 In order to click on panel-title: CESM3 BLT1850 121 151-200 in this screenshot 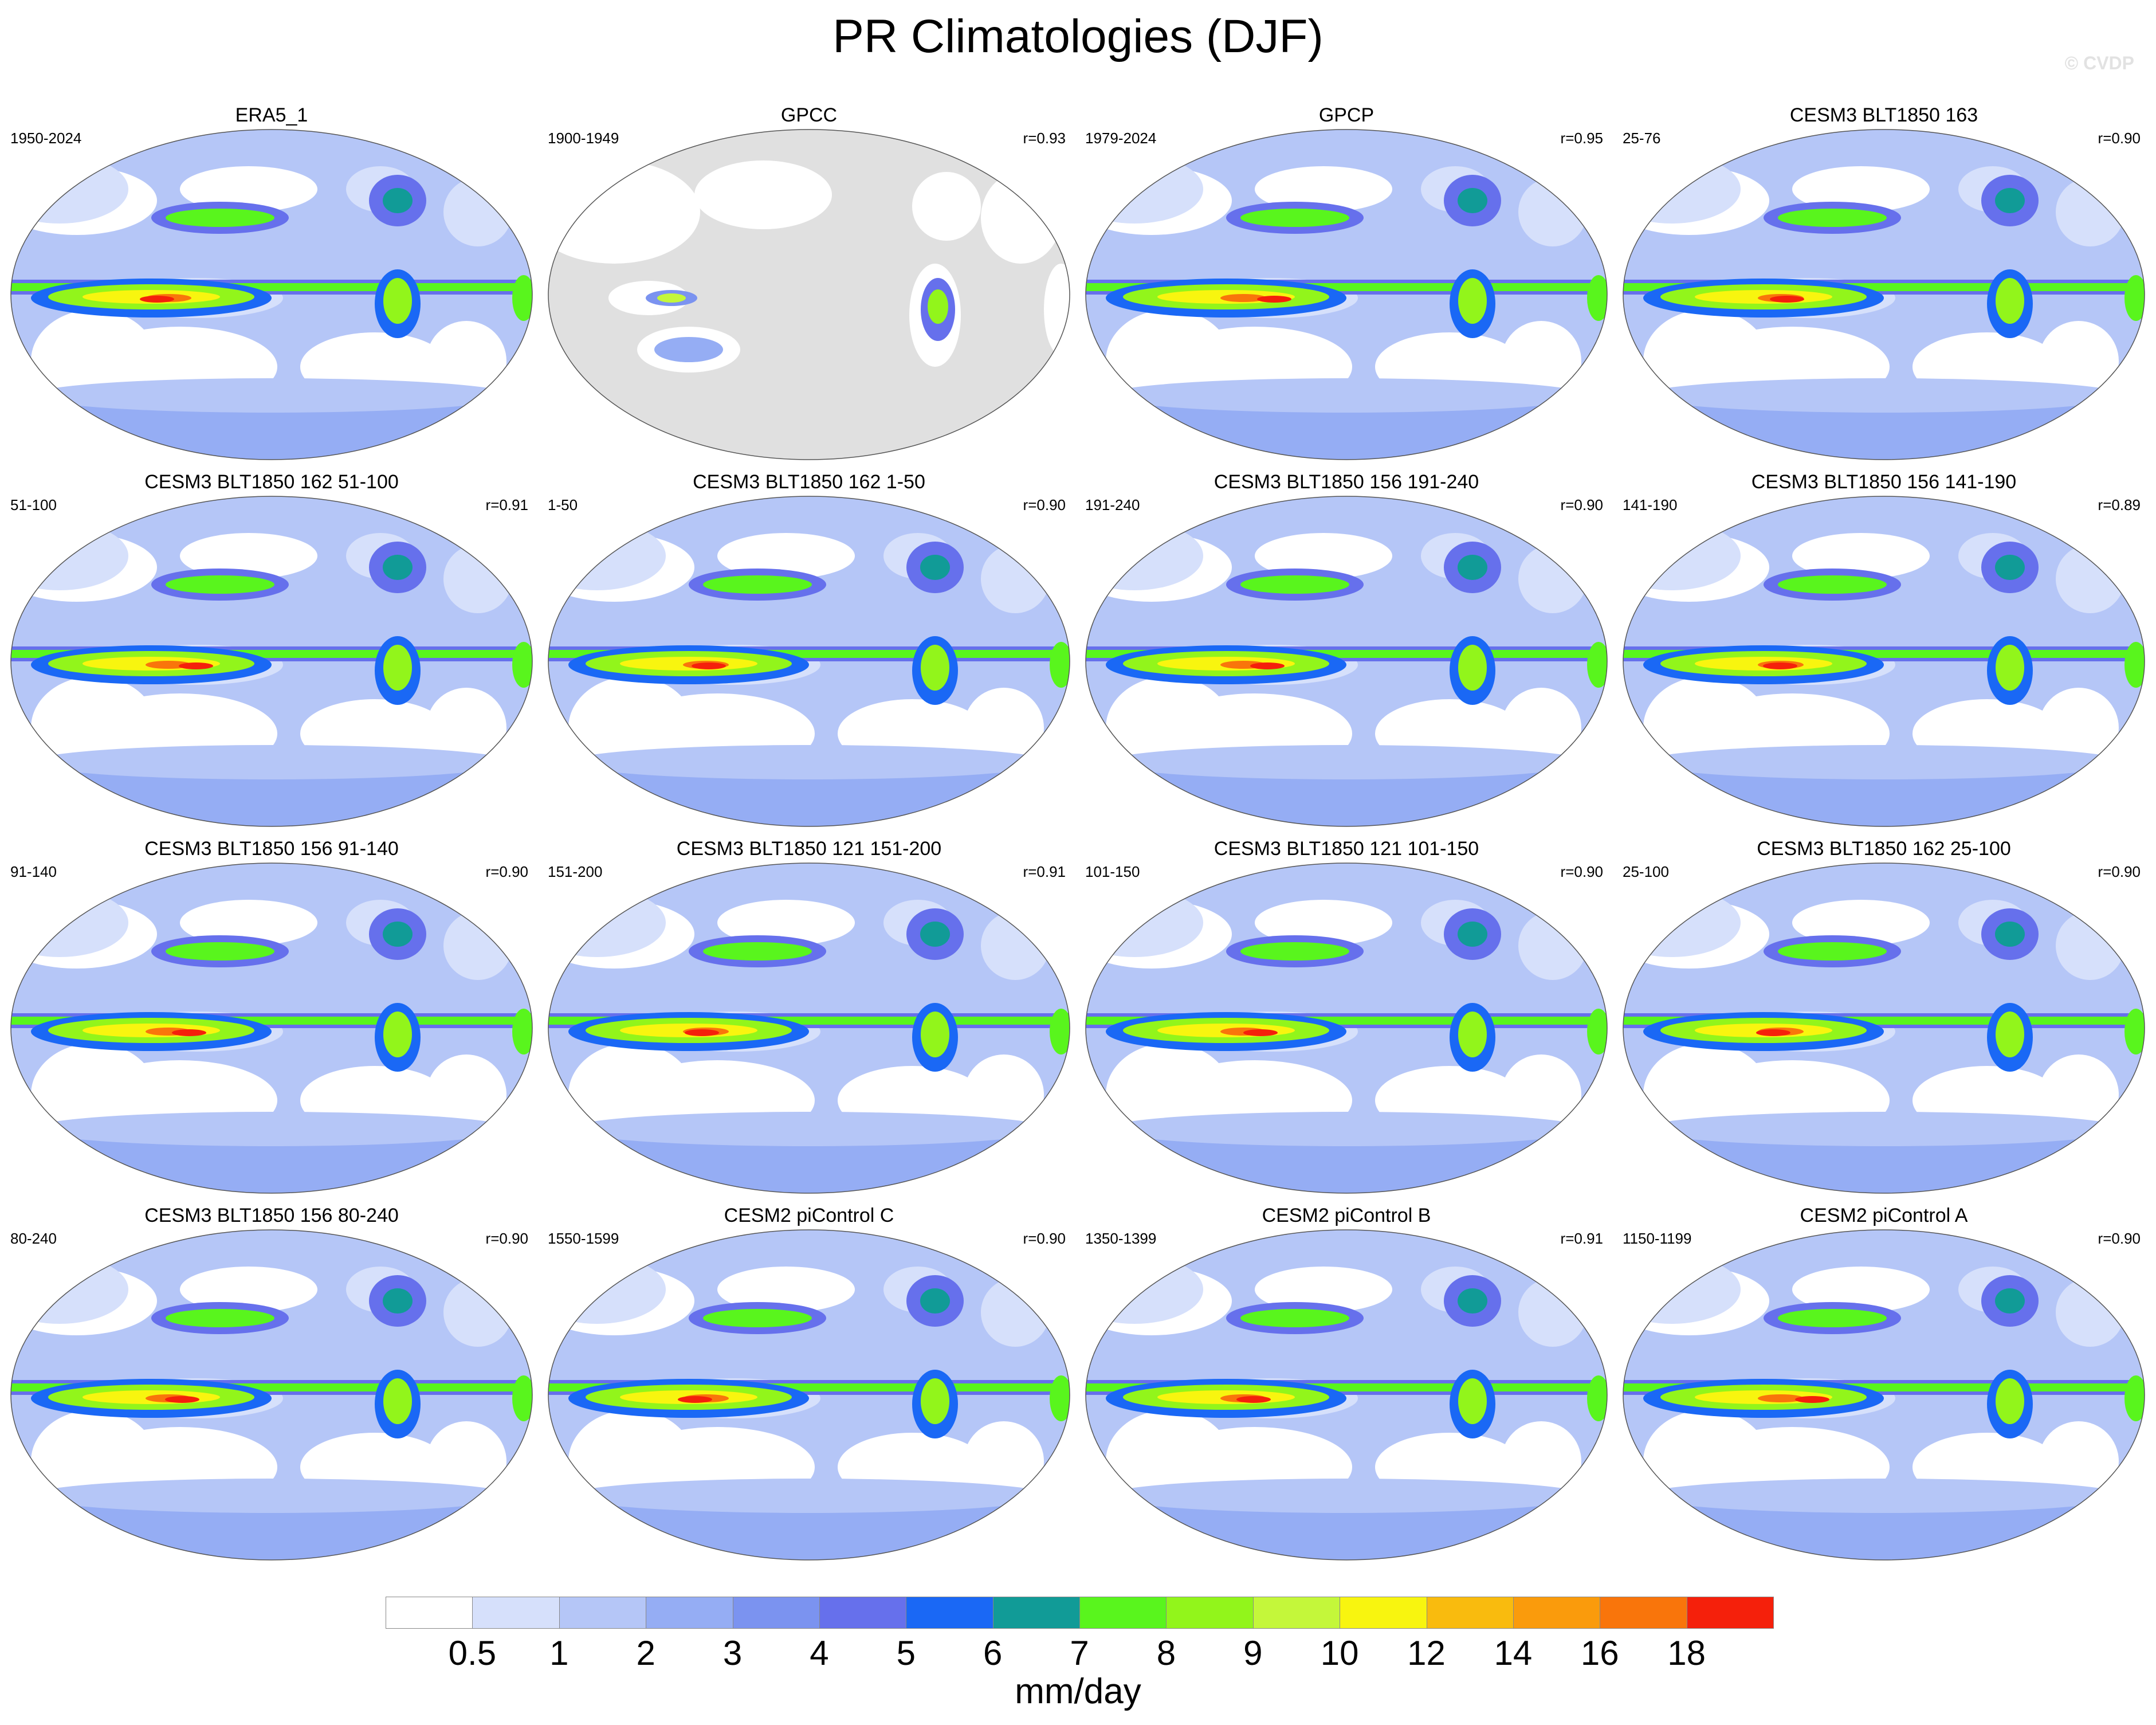, I will do `click(809, 849)`.